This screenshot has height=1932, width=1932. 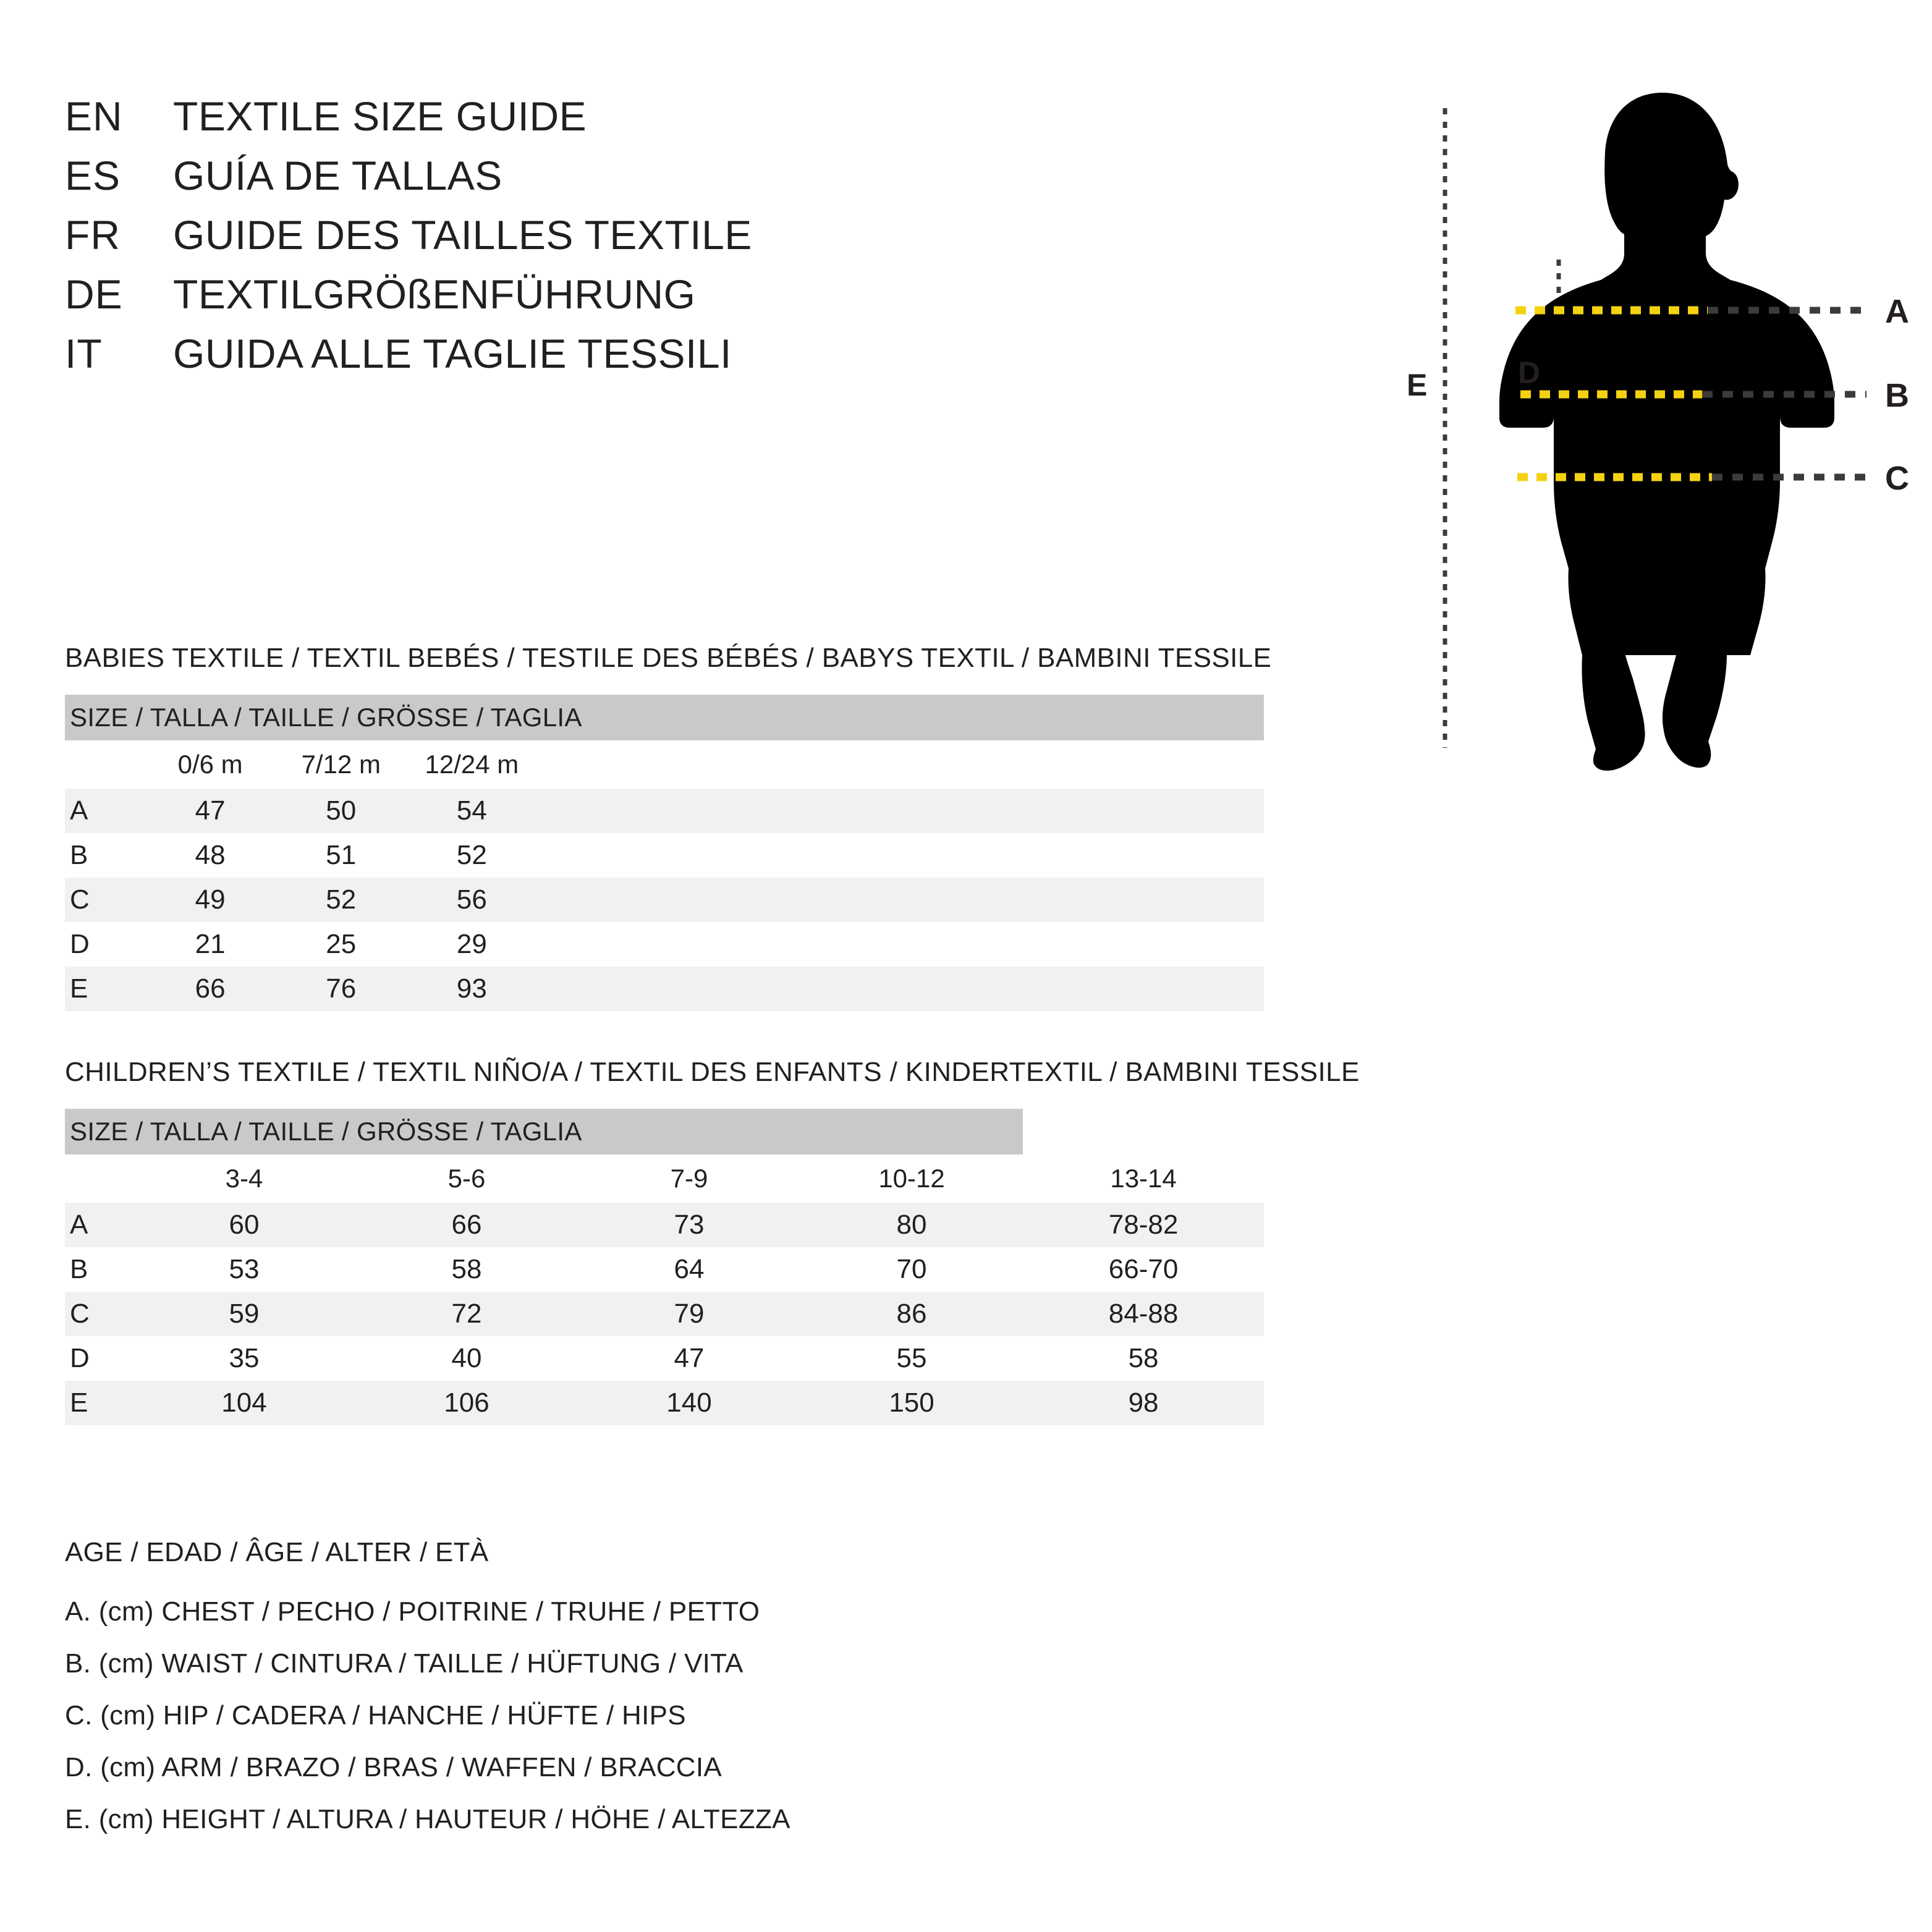 I want to click on babies-cell-b-0: 48, so click(x=210, y=855).